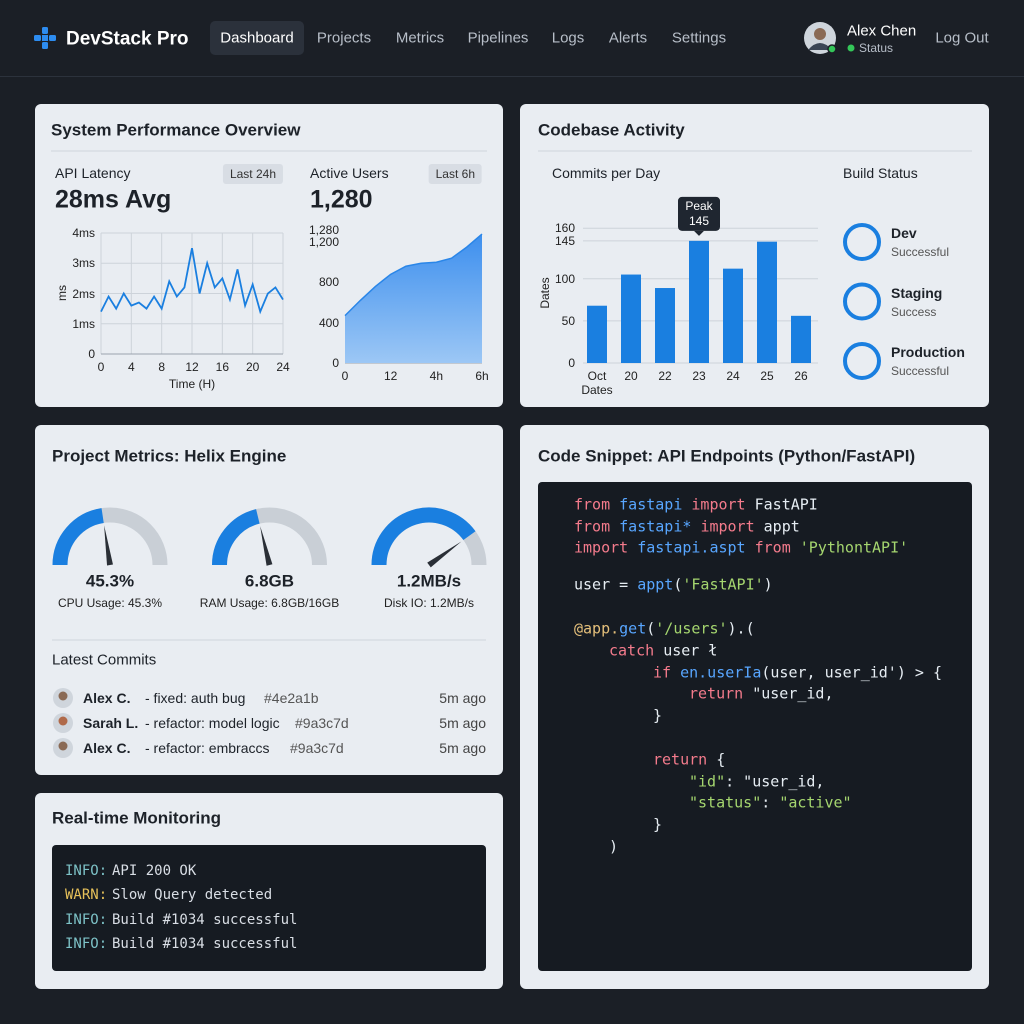 The image size is (1024, 1024). What do you see at coordinates (462, 698) in the screenshot?
I see `commit-time: 5m ago` at bounding box center [462, 698].